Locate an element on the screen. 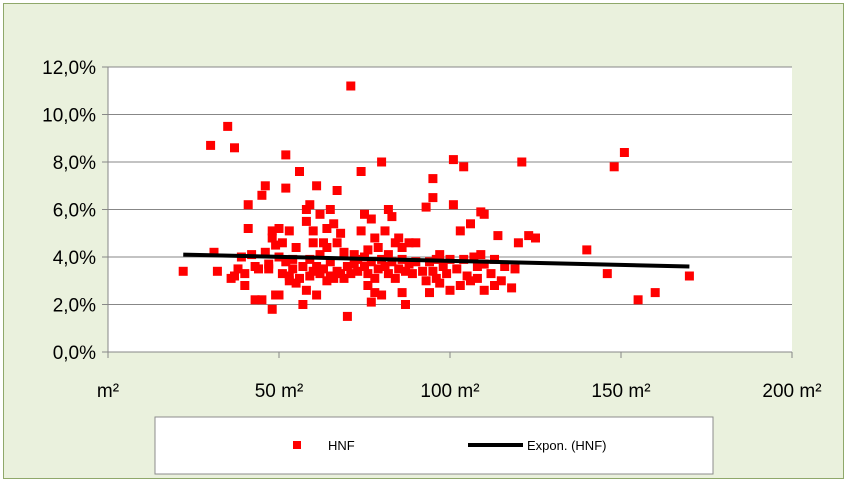 Image resolution: width=848 pixels, height=483 pixels. y-tick-label: 8,0% is located at coordinates (74, 163).